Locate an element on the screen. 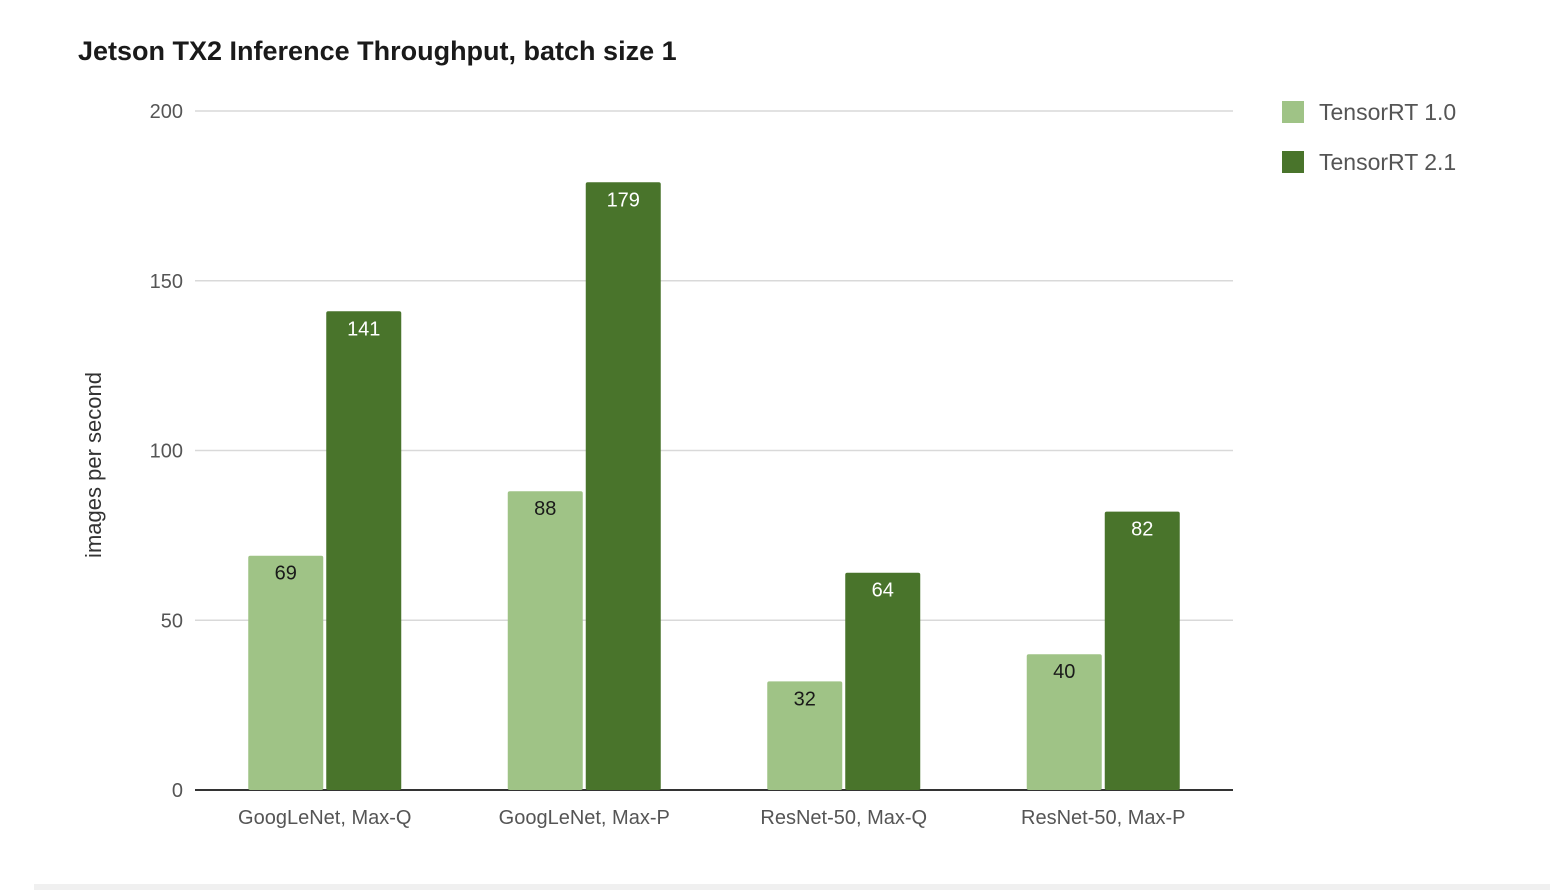 This screenshot has height=890, width=1550. data-label: 88 is located at coordinates (545, 509).